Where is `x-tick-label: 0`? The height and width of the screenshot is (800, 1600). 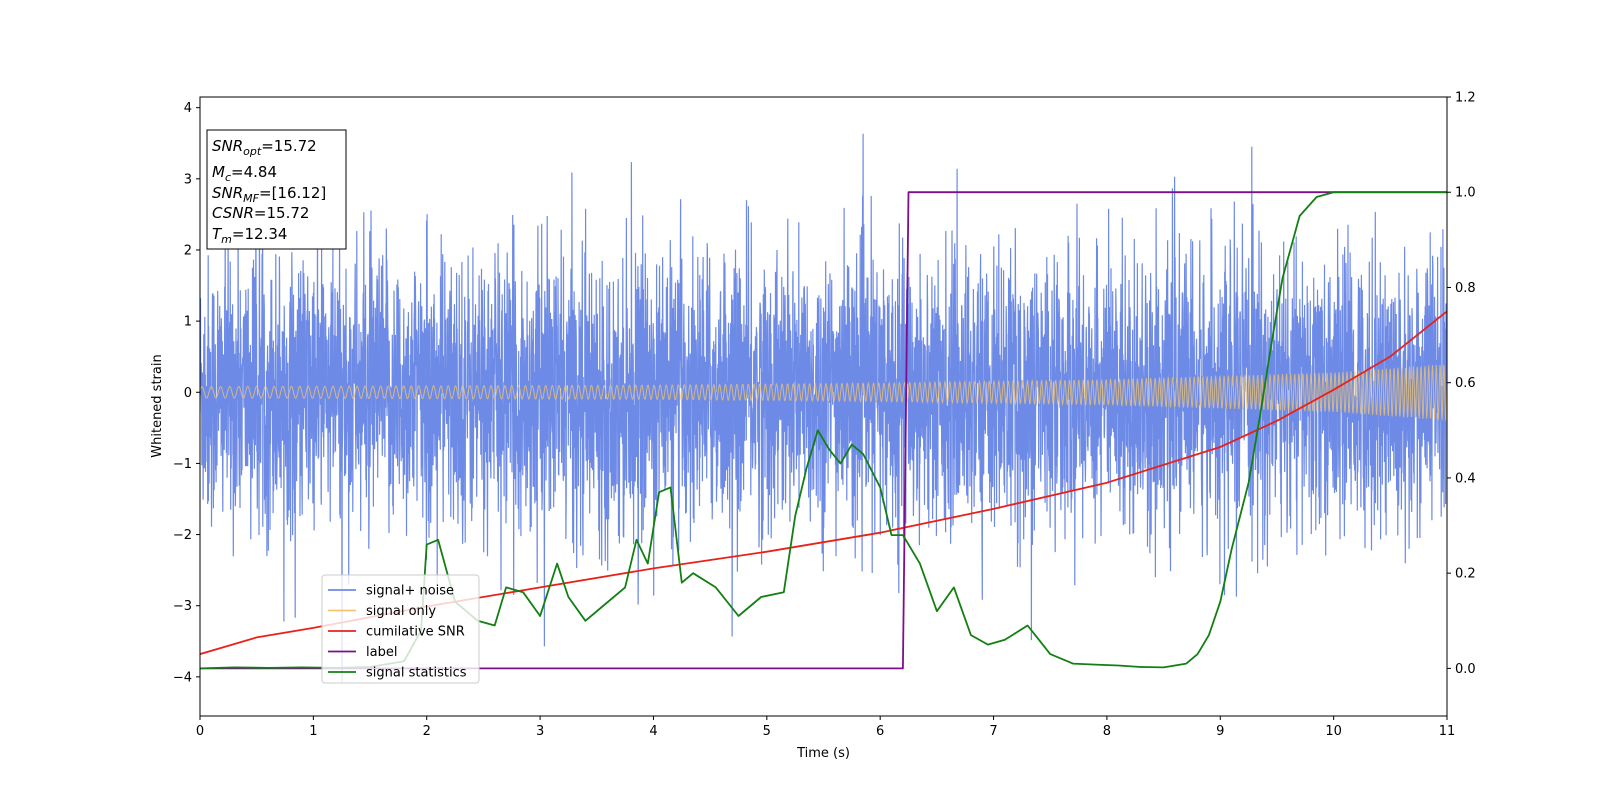 x-tick-label: 0 is located at coordinates (200, 731).